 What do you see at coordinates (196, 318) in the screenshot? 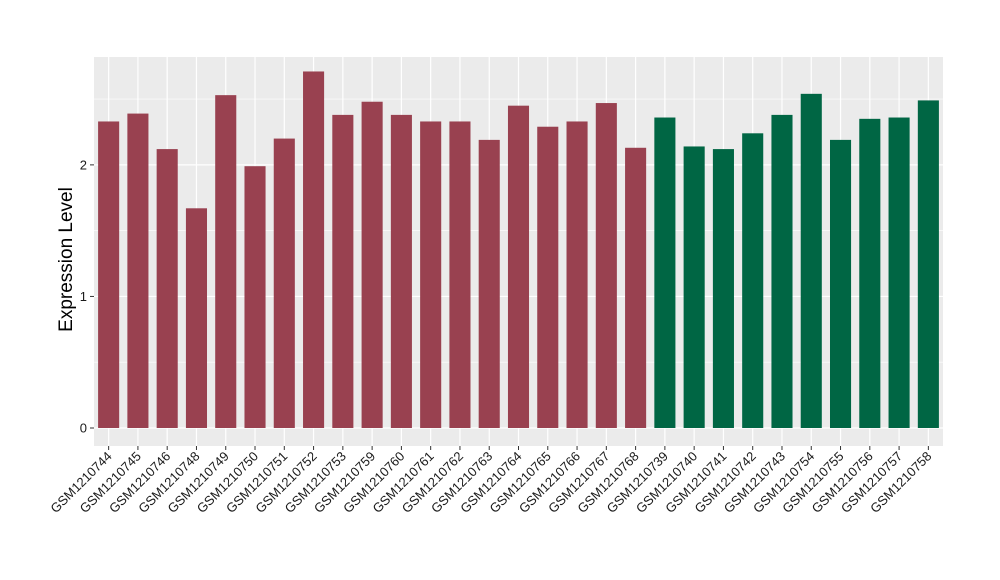
I see `bar-GSM1210748` at bounding box center [196, 318].